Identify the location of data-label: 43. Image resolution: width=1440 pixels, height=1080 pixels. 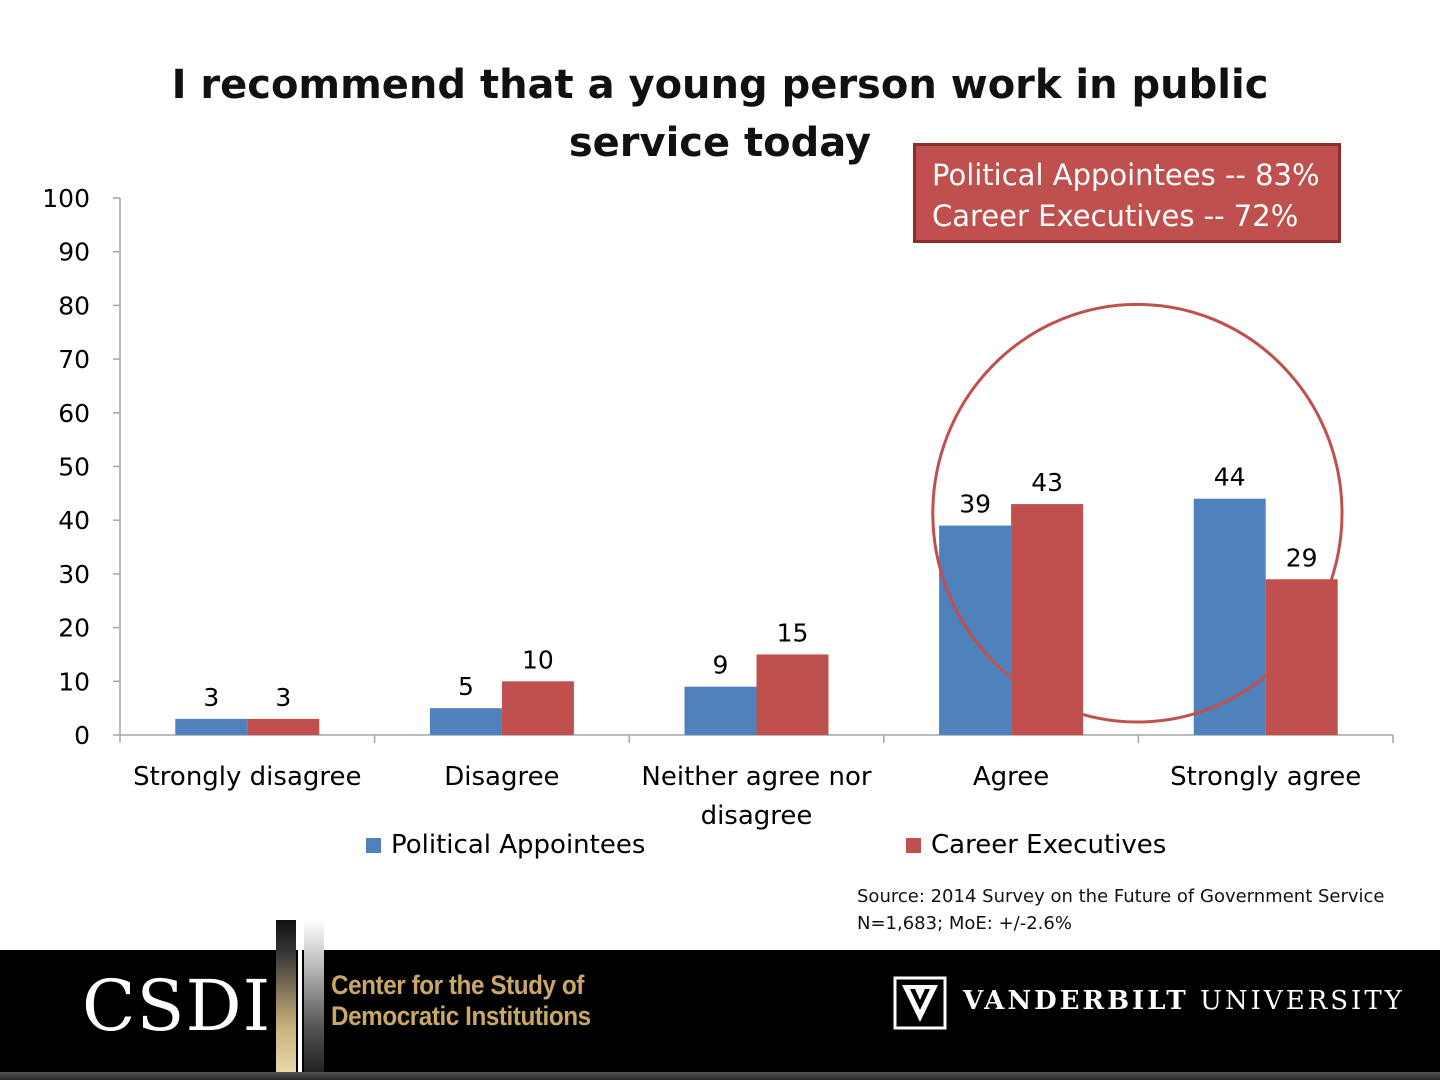
(1047, 482).